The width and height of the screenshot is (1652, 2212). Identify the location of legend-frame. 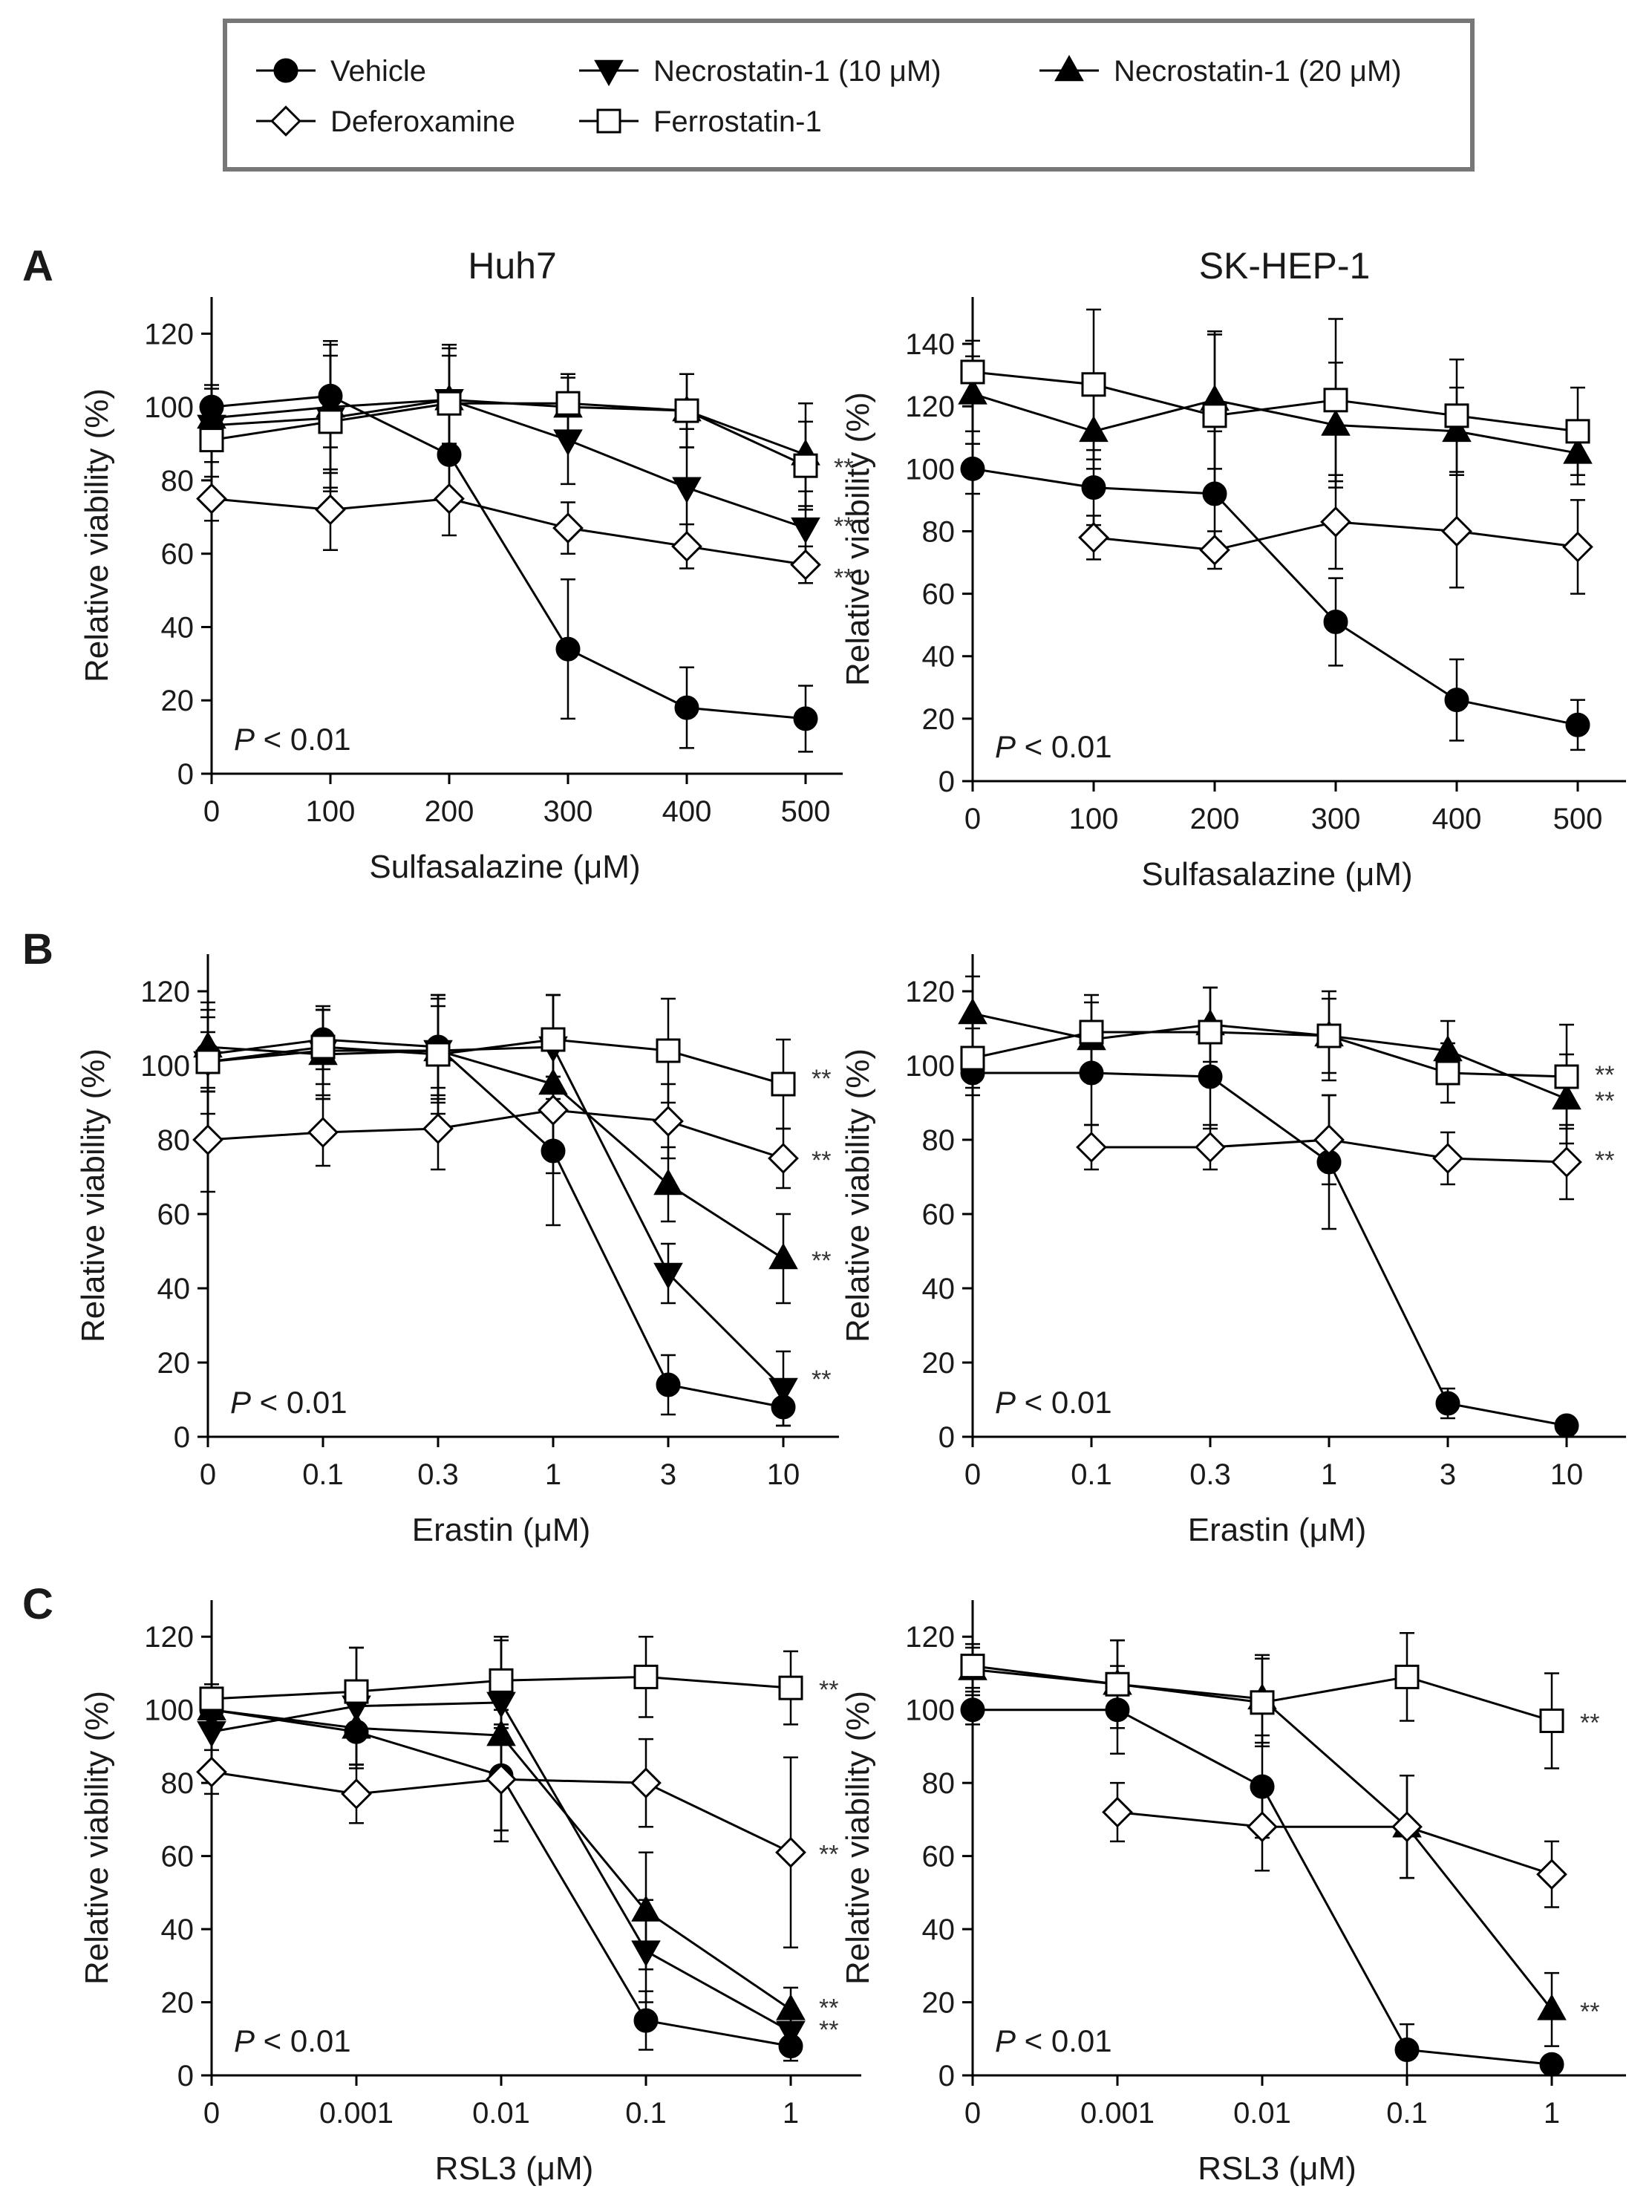
(849, 96).